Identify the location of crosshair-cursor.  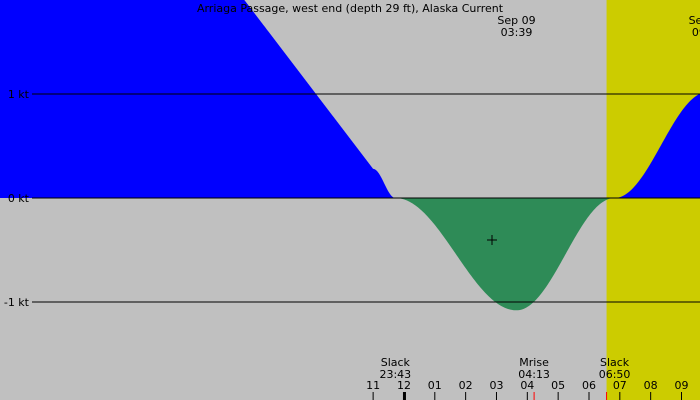
(492, 240).